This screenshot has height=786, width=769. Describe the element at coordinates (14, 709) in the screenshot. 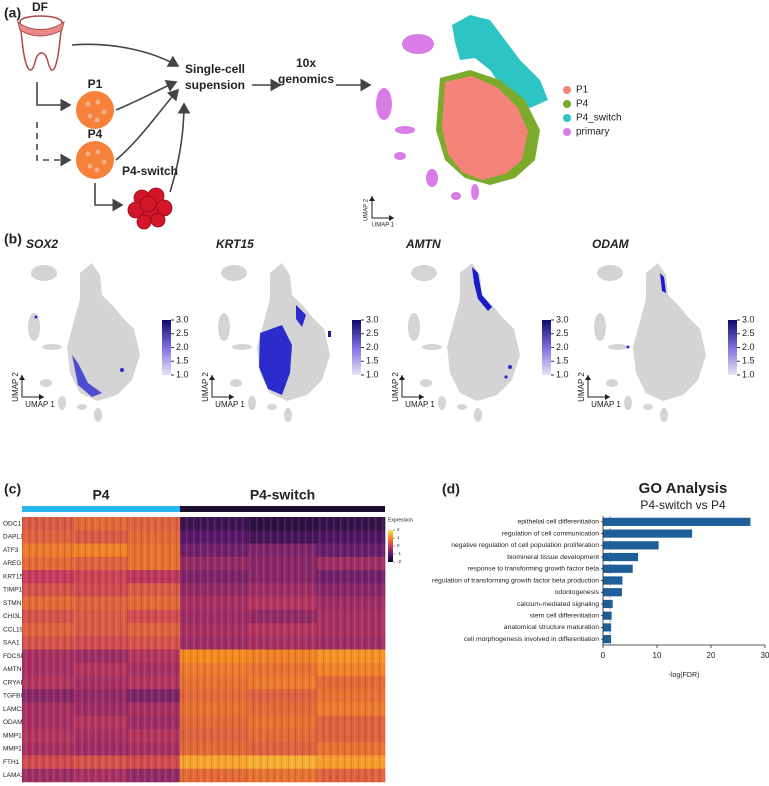

I see `gene-label: LAMC2` at that location.